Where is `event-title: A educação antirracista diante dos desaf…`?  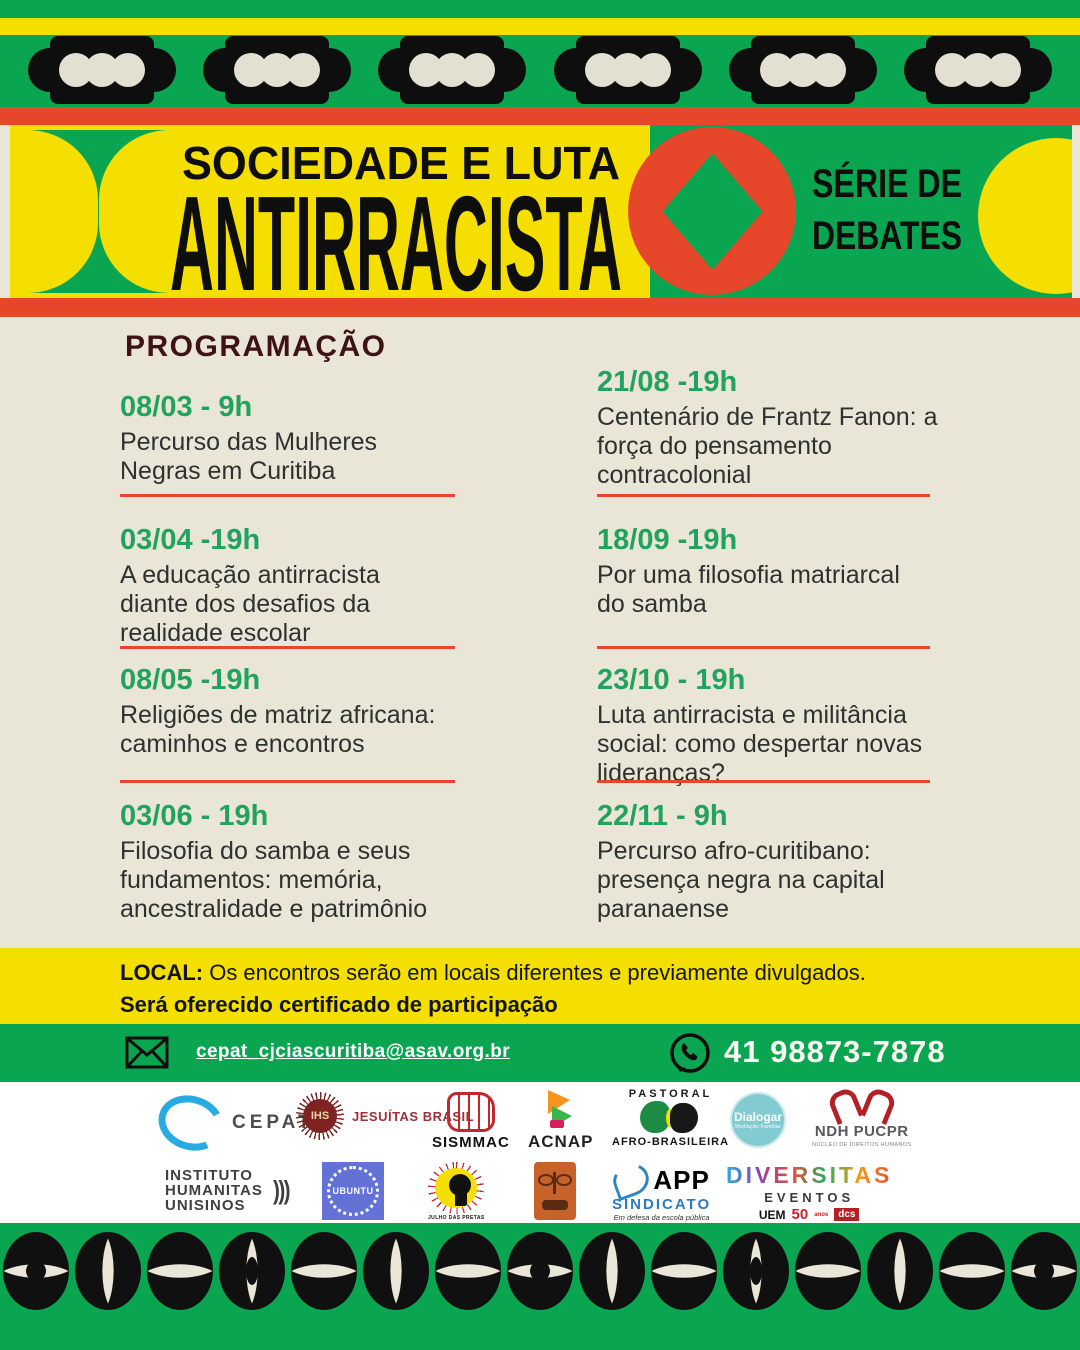
event-title: A educação antirracista diante dos desaf… is located at coordinates (250, 604).